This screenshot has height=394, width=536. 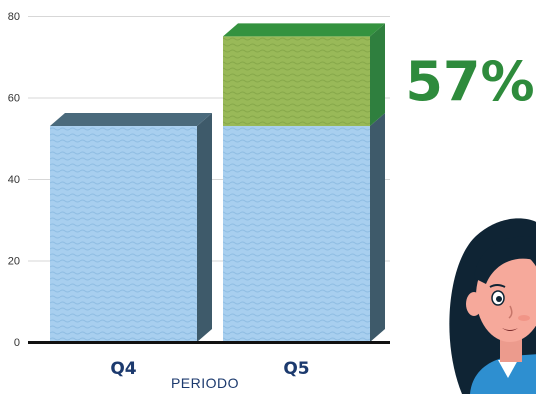 I want to click on y-axis-ticks: 0 20 40 60 80, so click(x=14, y=180).